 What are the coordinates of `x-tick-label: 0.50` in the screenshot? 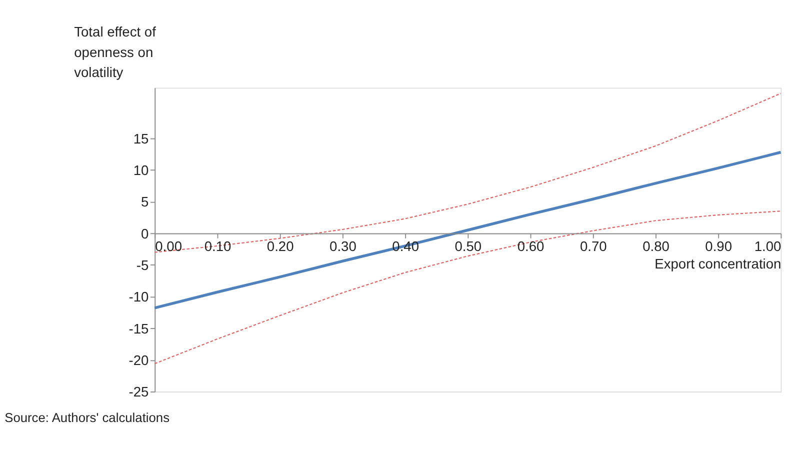 It's located at (468, 246).